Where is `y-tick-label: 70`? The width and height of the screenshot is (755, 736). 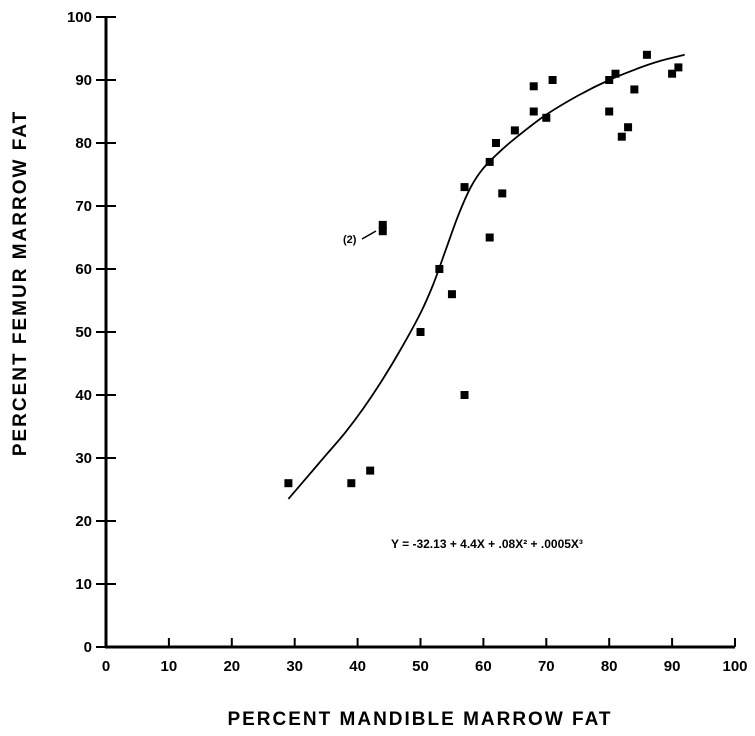
y-tick-label: 70 is located at coordinates (83, 206).